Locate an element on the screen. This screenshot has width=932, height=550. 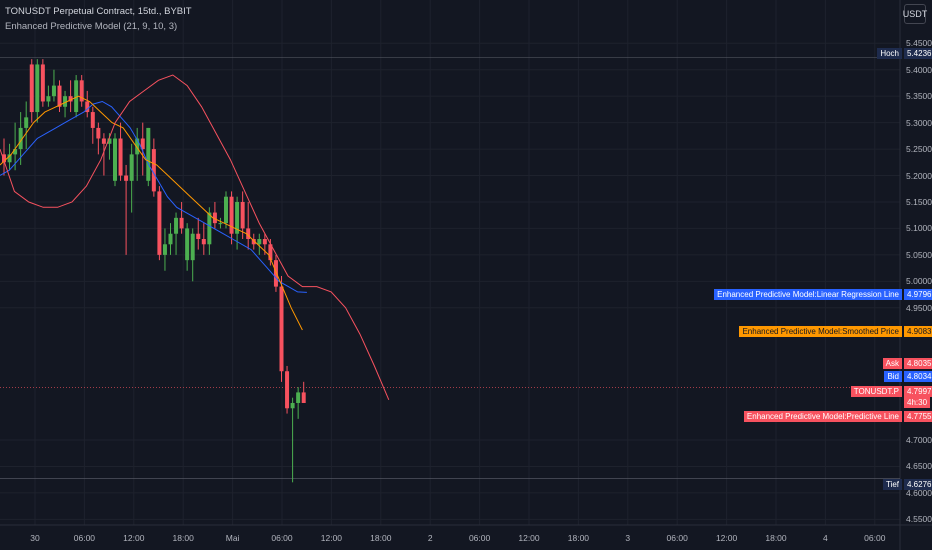
price-label-value: 4.9083 is located at coordinates (918, 331).